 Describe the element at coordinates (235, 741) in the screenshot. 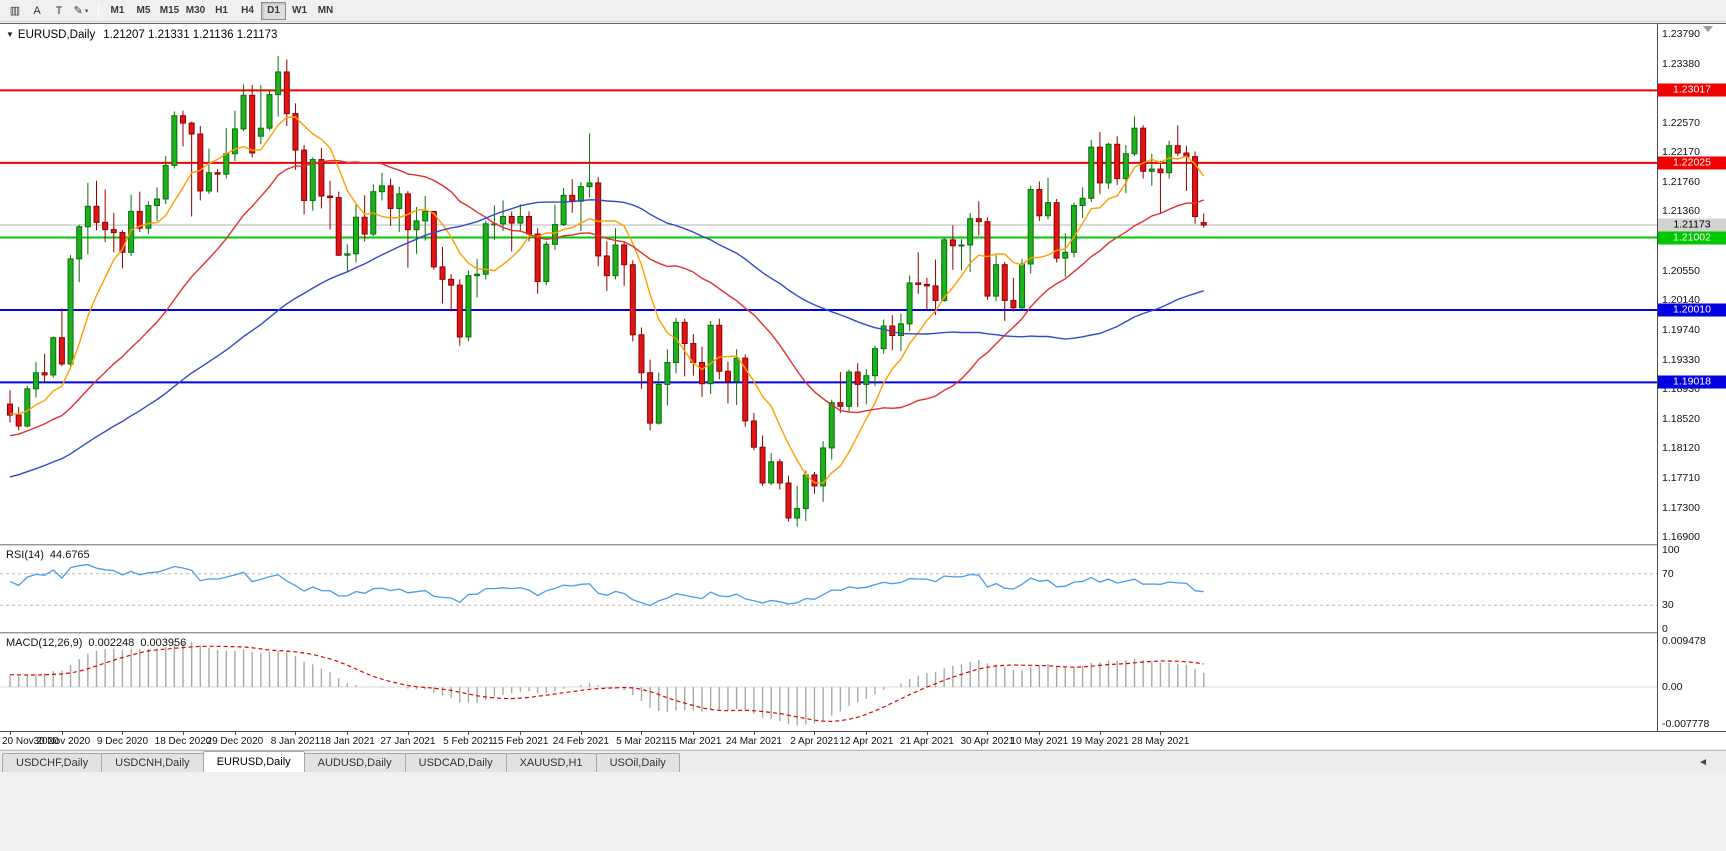

I see `date-axis-label: 29 Dec 2020` at that location.